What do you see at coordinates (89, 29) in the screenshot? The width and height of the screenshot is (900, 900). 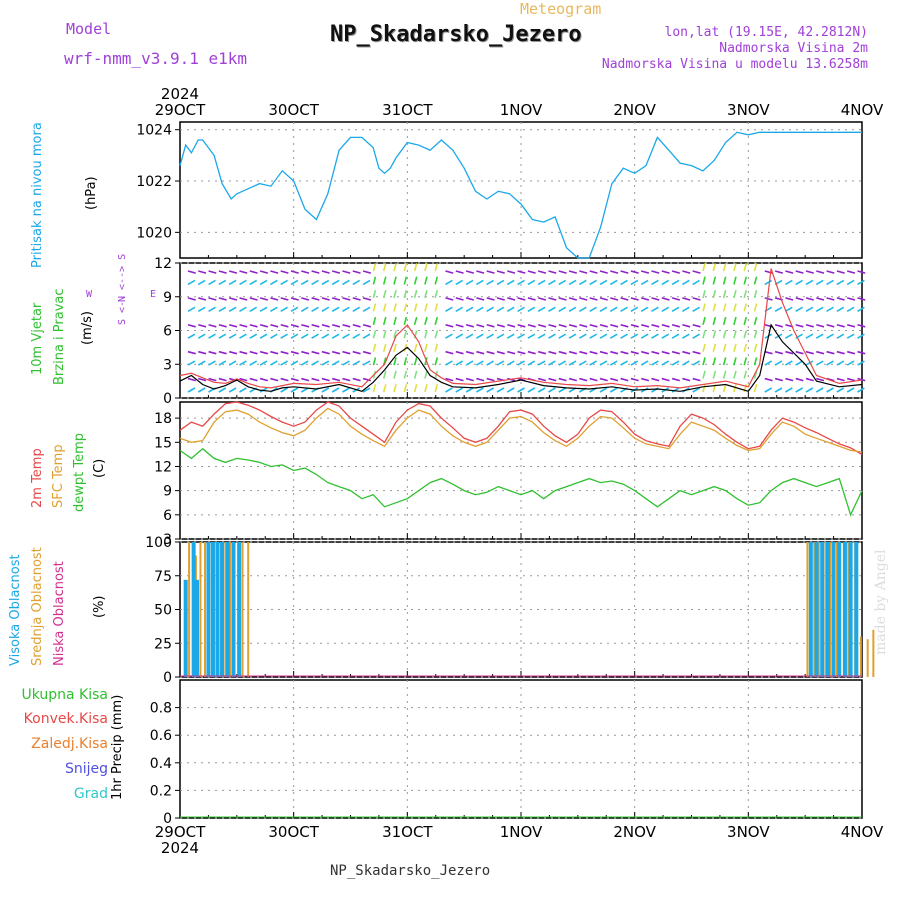 I see `model-label: Model` at bounding box center [89, 29].